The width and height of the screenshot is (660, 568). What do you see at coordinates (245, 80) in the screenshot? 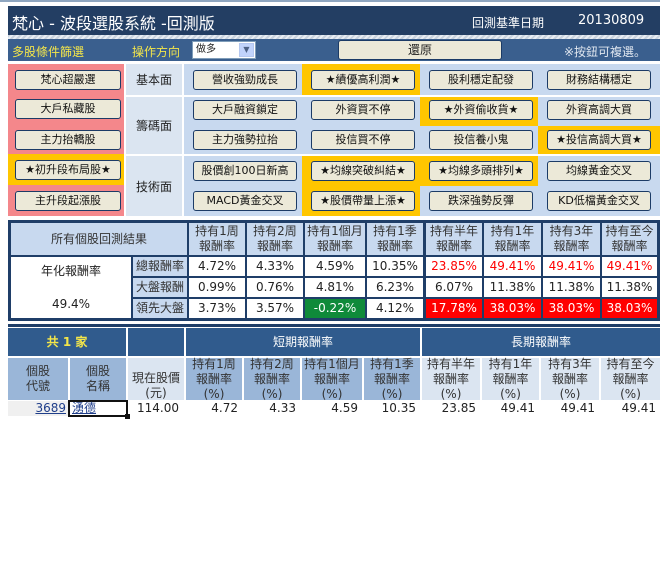
I see `filter-btn-0-0: 營收強勁成長` at bounding box center [245, 80].